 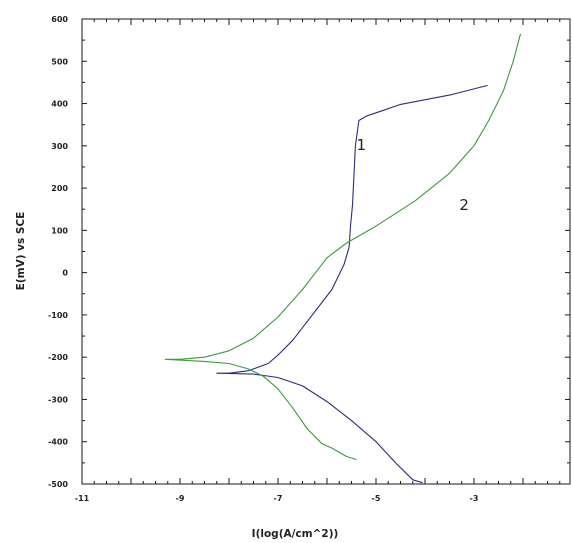 What do you see at coordinates (295, 534) in the screenshot?
I see `x-axis-title: I(log(A/cm^2))` at bounding box center [295, 534].